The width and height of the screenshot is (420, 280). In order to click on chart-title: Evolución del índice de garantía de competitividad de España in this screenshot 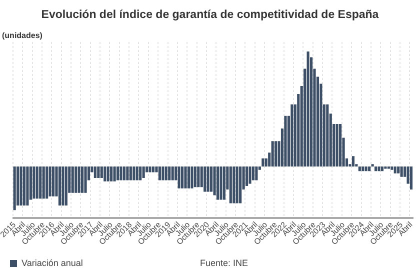, I will do `click(210, 15)`.